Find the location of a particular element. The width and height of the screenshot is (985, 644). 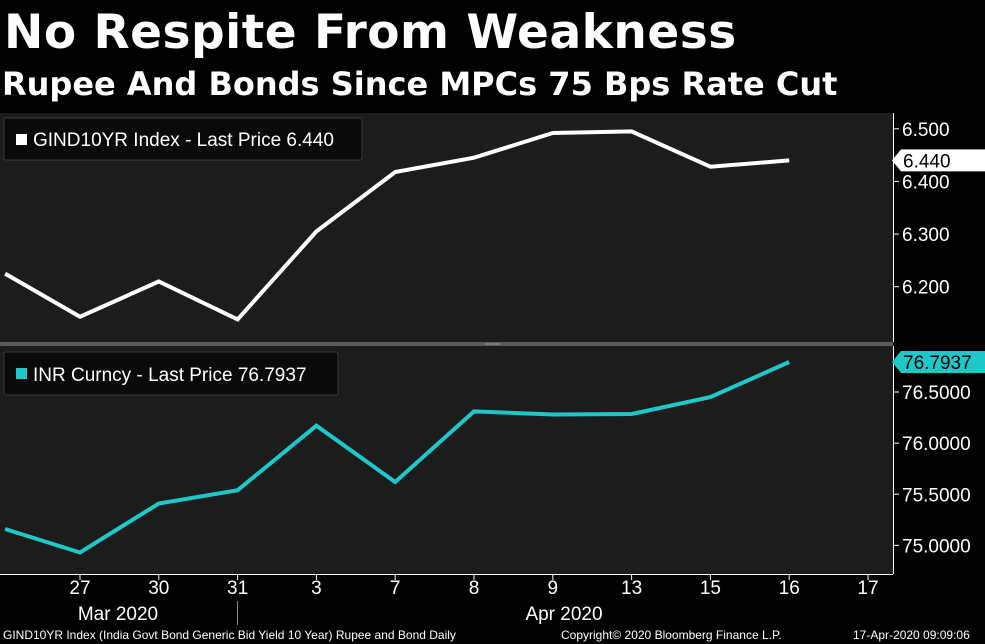

x-tick-label: 7 is located at coordinates (395, 588).